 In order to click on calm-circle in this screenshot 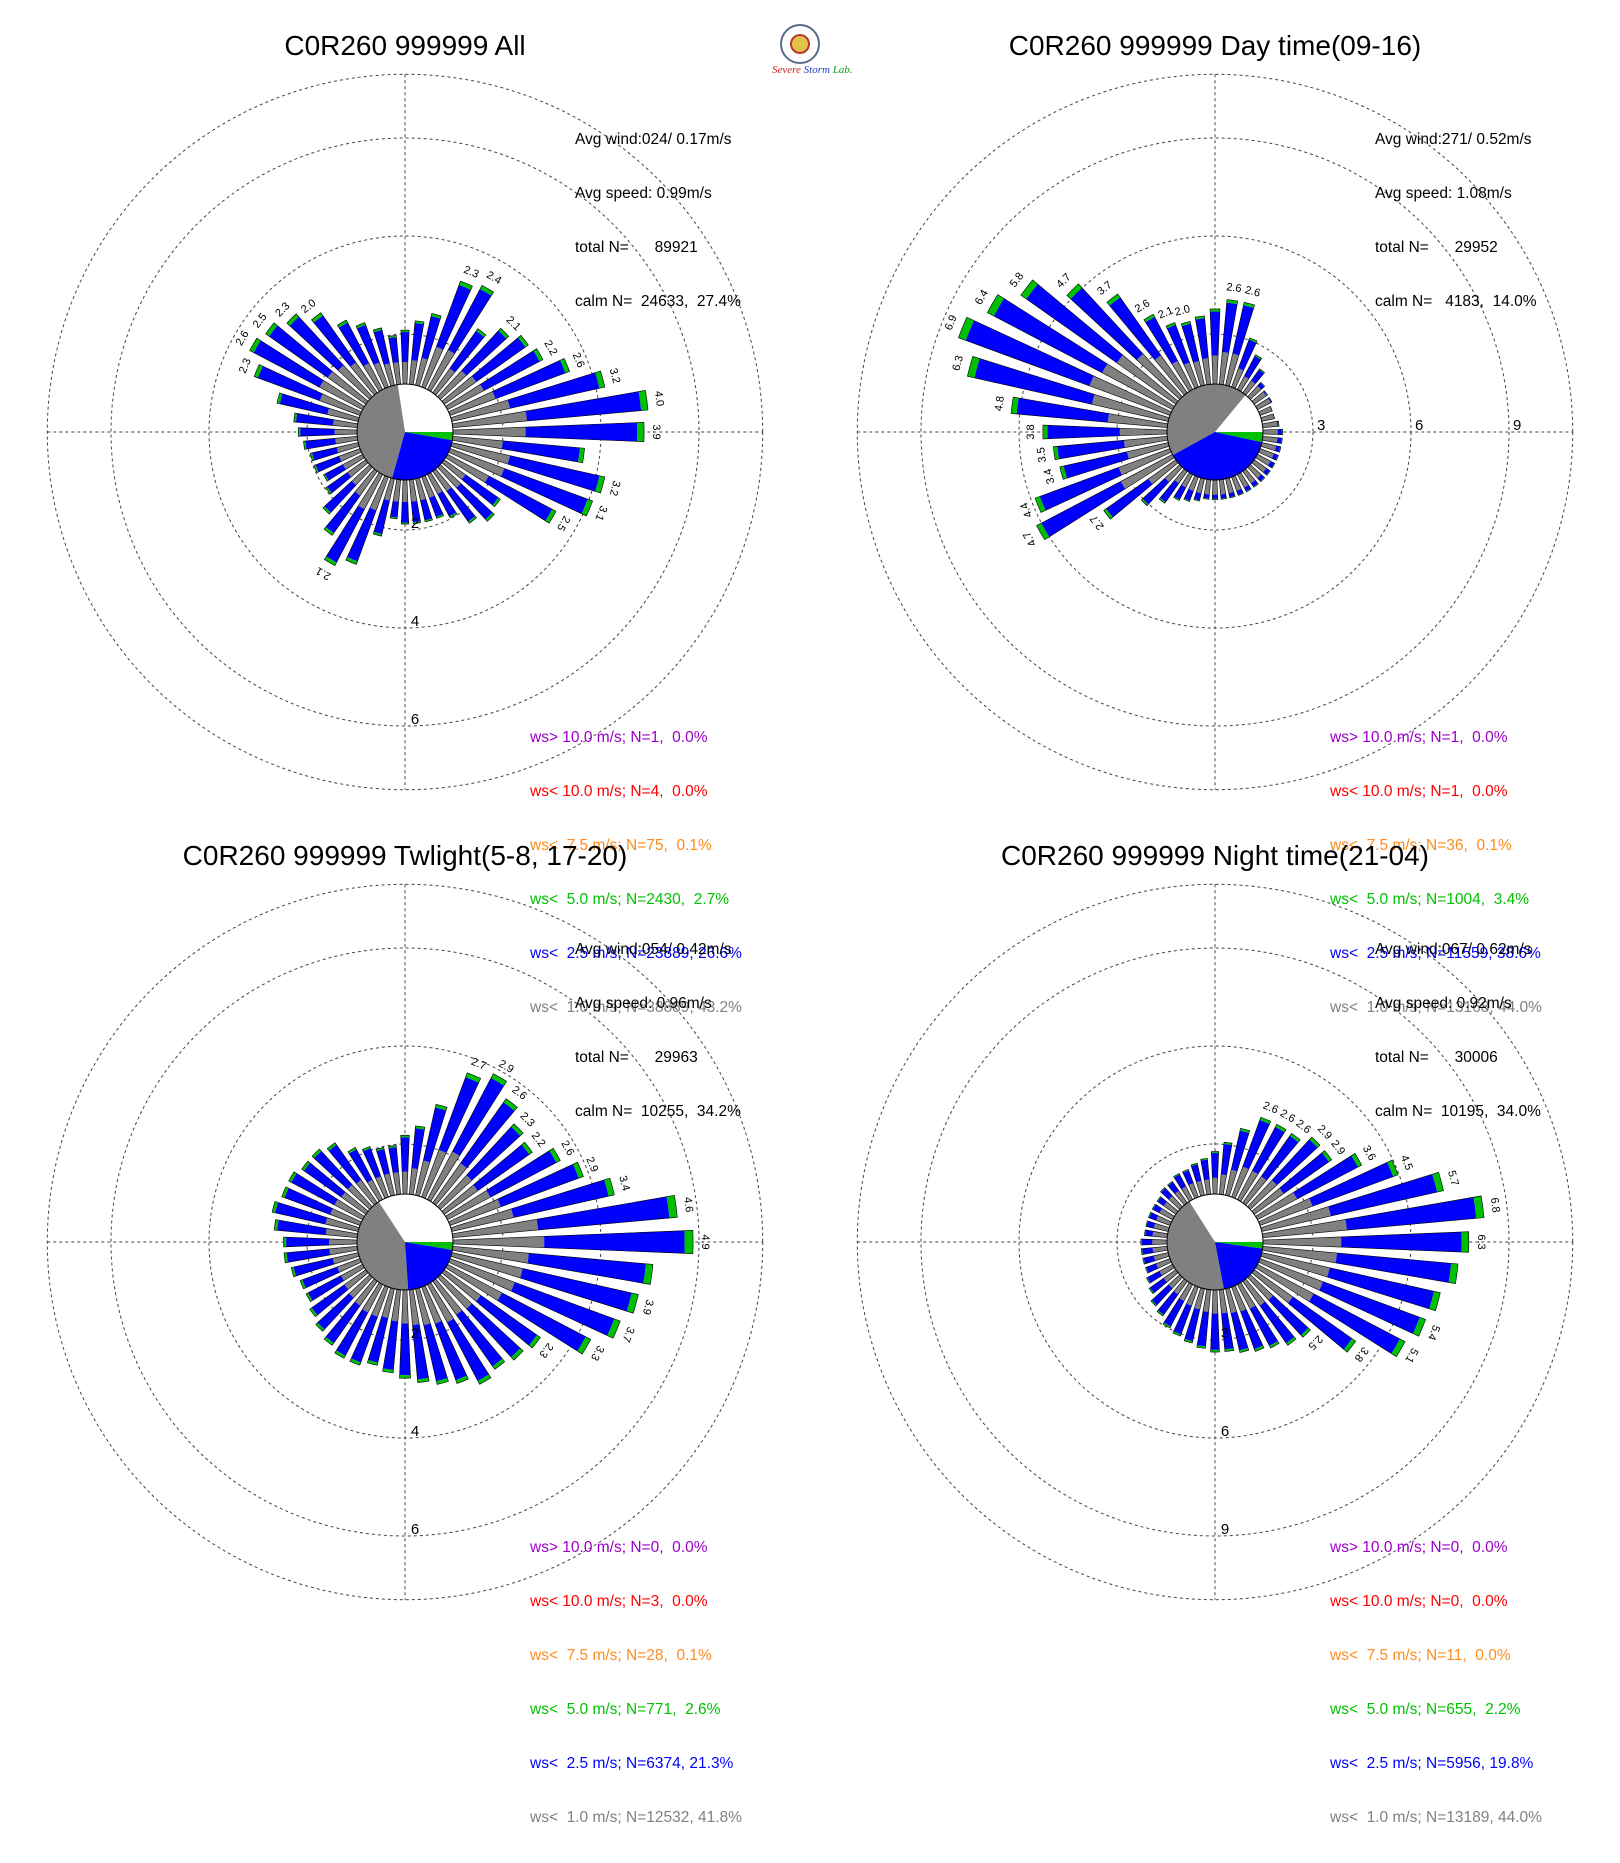, I will do `click(405, 432)`.